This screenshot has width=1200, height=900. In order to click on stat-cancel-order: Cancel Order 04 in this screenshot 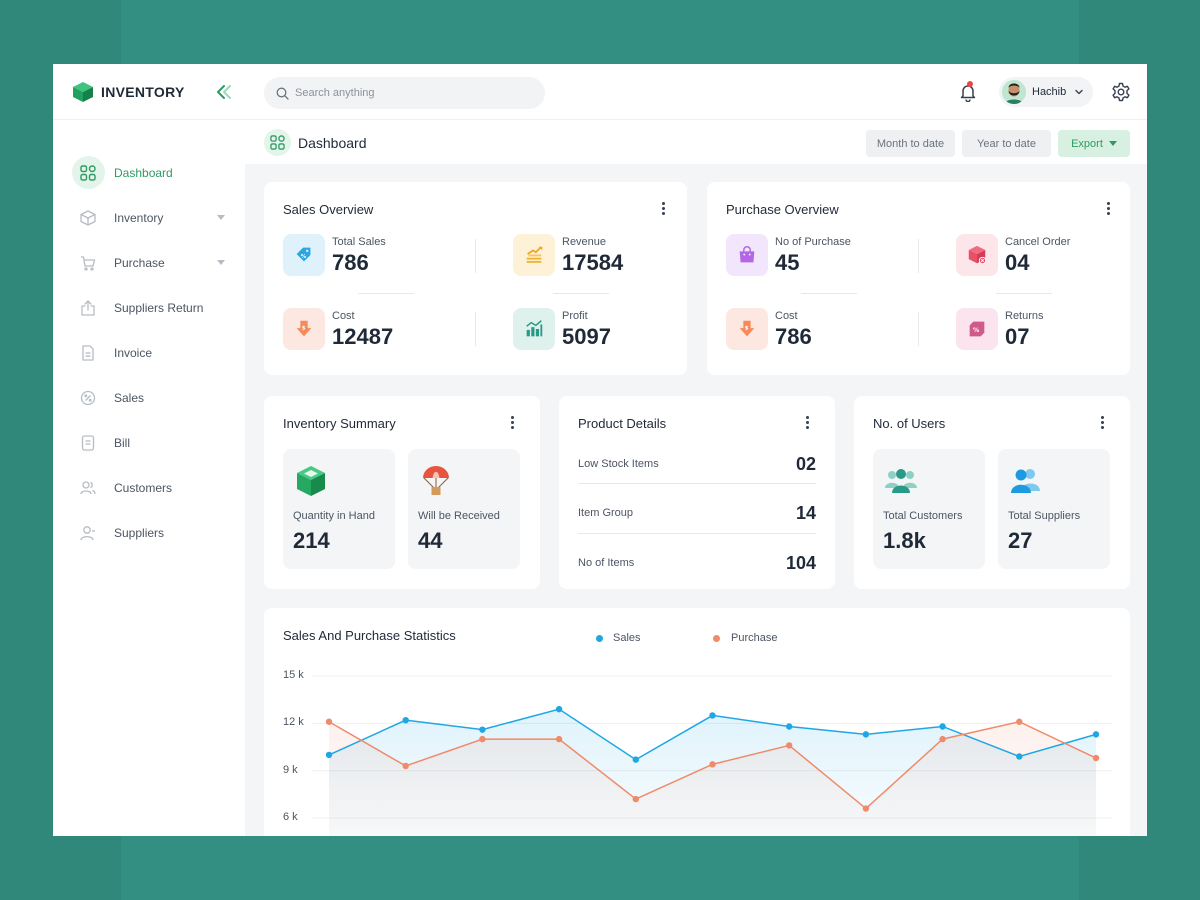, I will do `click(1051, 259)`.